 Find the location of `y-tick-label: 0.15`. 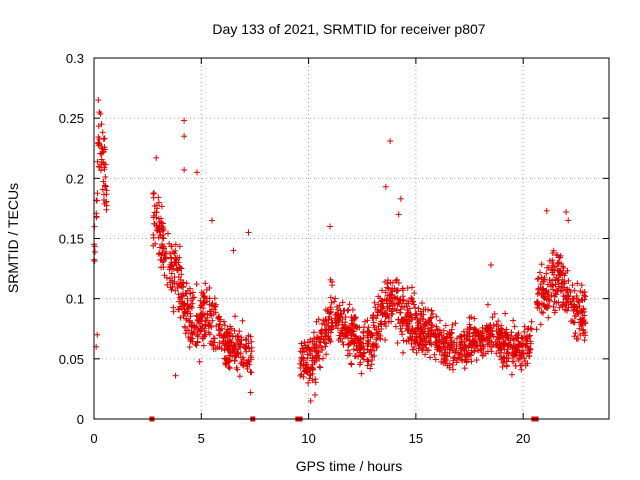

y-tick-label: 0.15 is located at coordinates (71, 239).